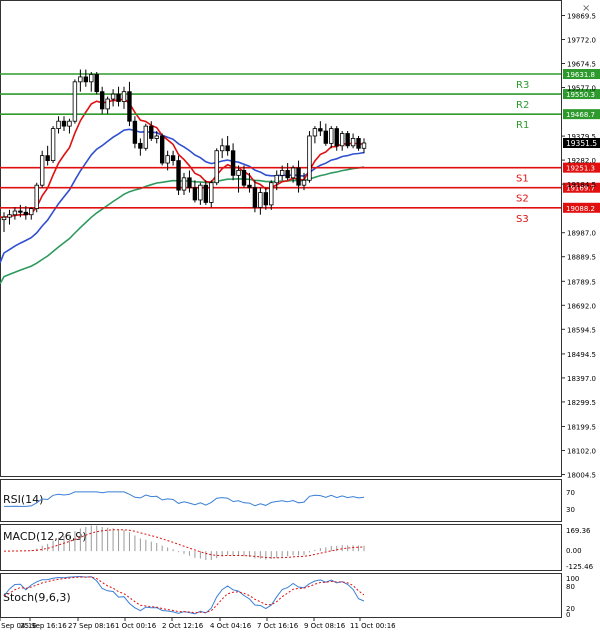 The width and height of the screenshot is (600, 634). I want to click on time-tick-label: 1 Oct 00:16, so click(136, 626).